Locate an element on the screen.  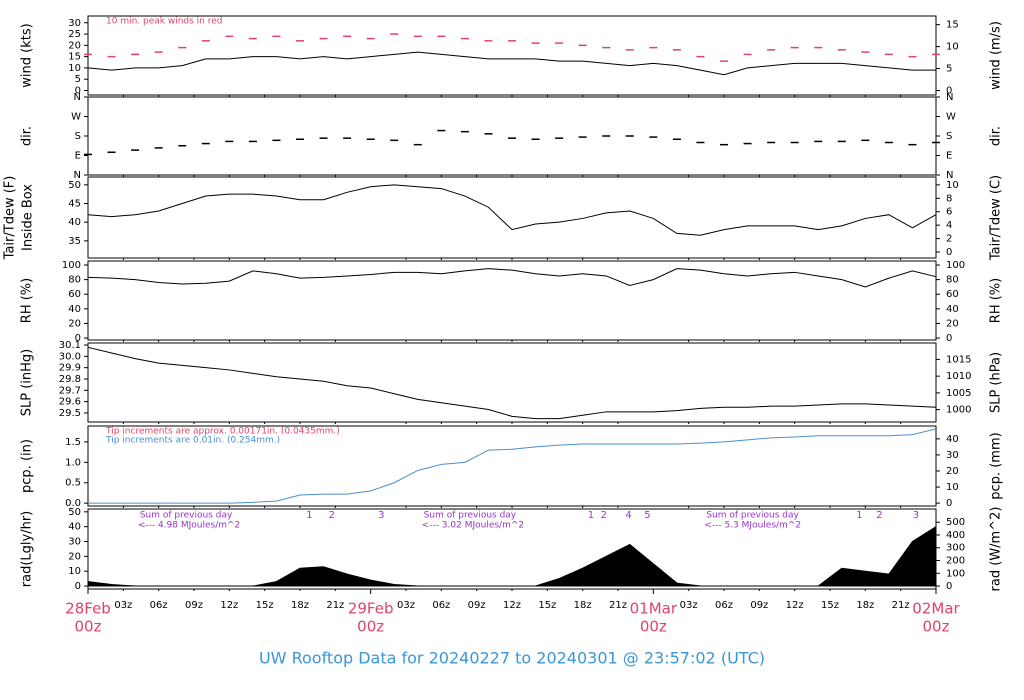
annotation: 10 min. peak winds in red is located at coordinates (164, 22).